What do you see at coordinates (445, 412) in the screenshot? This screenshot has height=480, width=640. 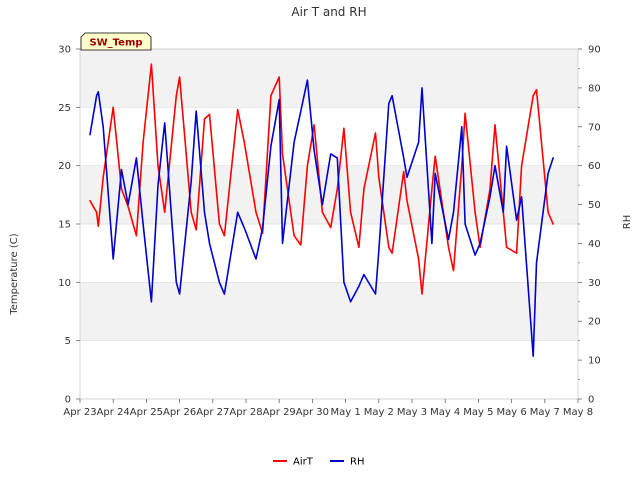 I see `x-tick-label: May 4` at bounding box center [445, 412].